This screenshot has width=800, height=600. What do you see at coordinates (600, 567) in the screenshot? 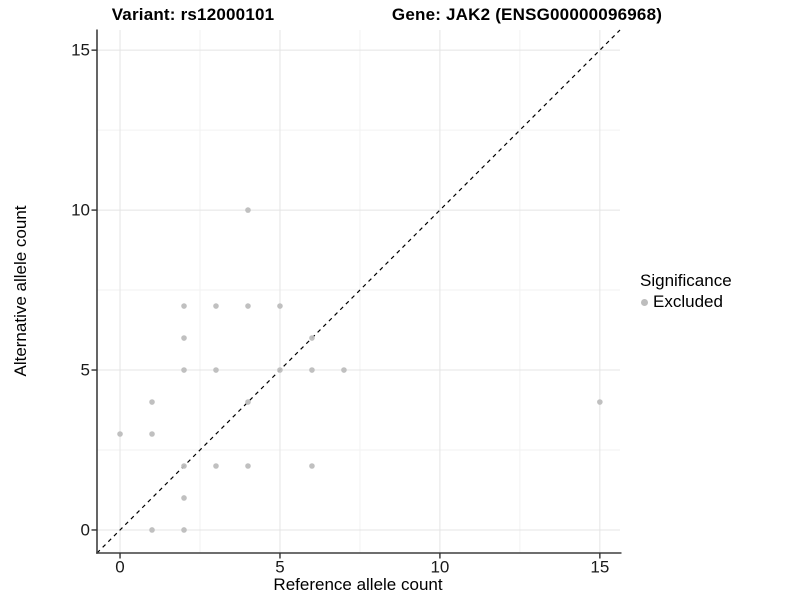
I see `x-tick-label: 15` at bounding box center [600, 567].